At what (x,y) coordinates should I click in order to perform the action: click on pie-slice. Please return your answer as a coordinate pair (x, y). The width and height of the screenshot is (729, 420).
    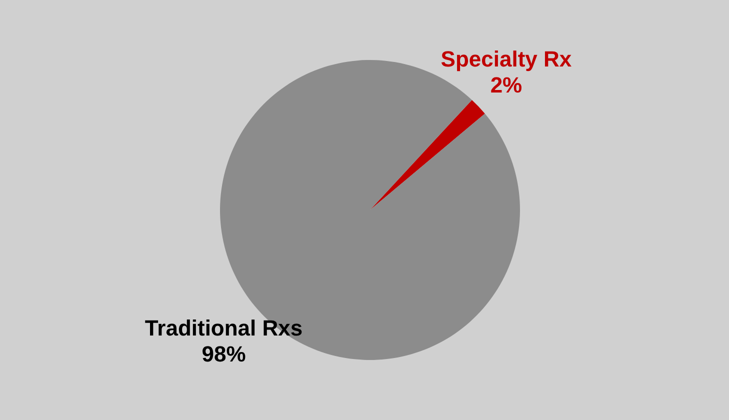
    Looking at the image, I should click on (427, 155).